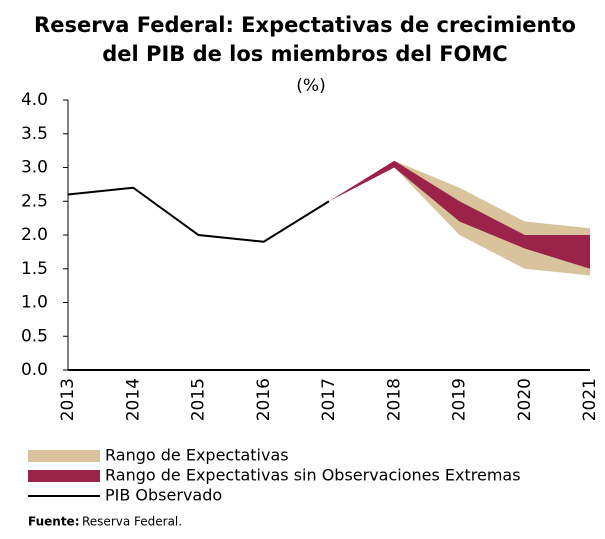 The width and height of the screenshot is (605, 539). What do you see at coordinates (68, 399) in the screenshot?
I see `x-tick-label: 2013` at bounding box center [68, 399].